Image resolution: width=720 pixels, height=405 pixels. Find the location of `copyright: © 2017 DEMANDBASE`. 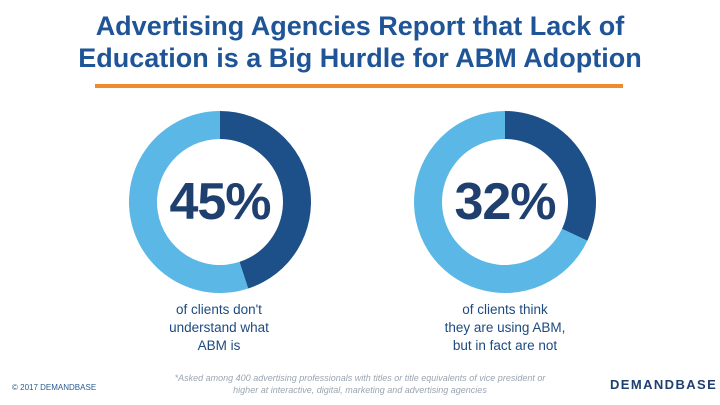

copyright: © 2017 DEMANDBASE is located at coordinates (54, 387).